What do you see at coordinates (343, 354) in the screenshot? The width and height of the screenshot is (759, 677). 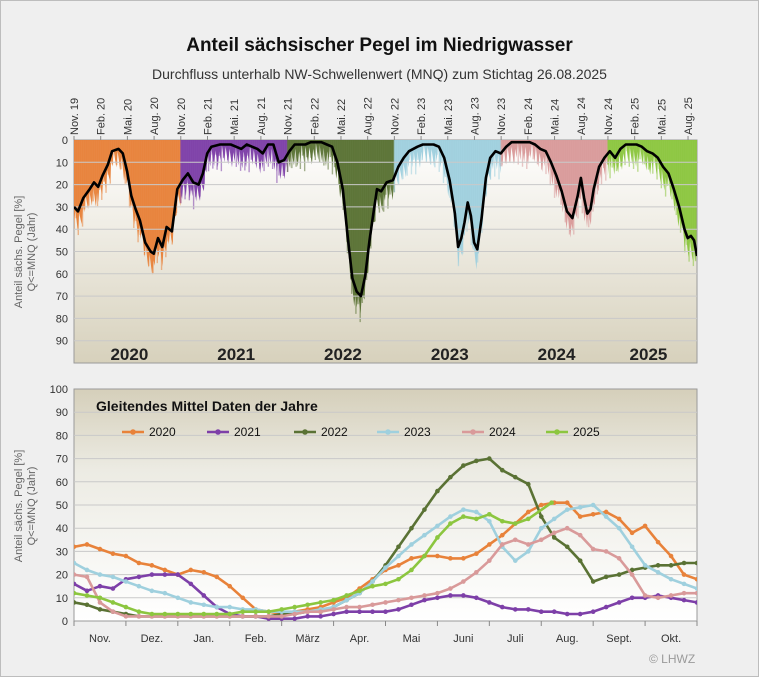 I see `year-label: 2022` at bounding box center [343, 354].